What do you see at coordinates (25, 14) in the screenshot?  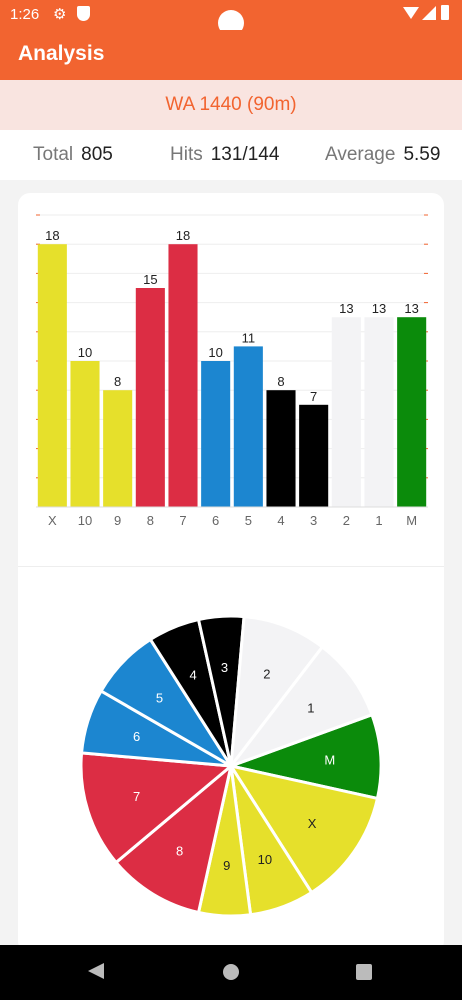 I see `status-time: 1:26` at bounding box center [25, 14].